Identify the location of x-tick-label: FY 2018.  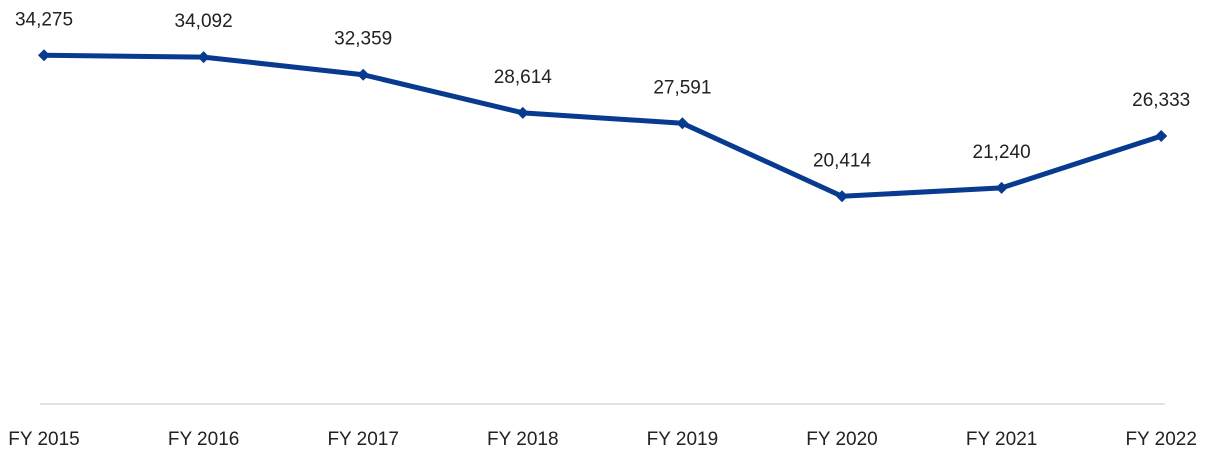
(522, 439).